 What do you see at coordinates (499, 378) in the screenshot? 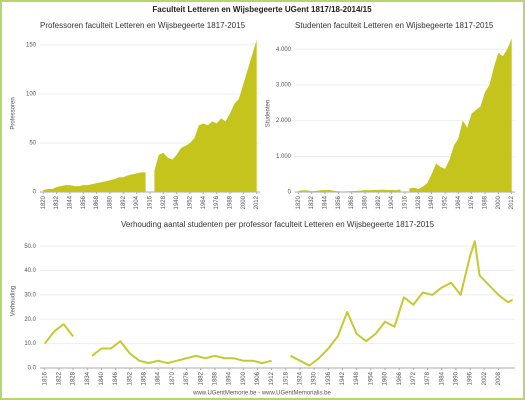
I see `x-tick-label: 2008` at bounding box center [499, 378].